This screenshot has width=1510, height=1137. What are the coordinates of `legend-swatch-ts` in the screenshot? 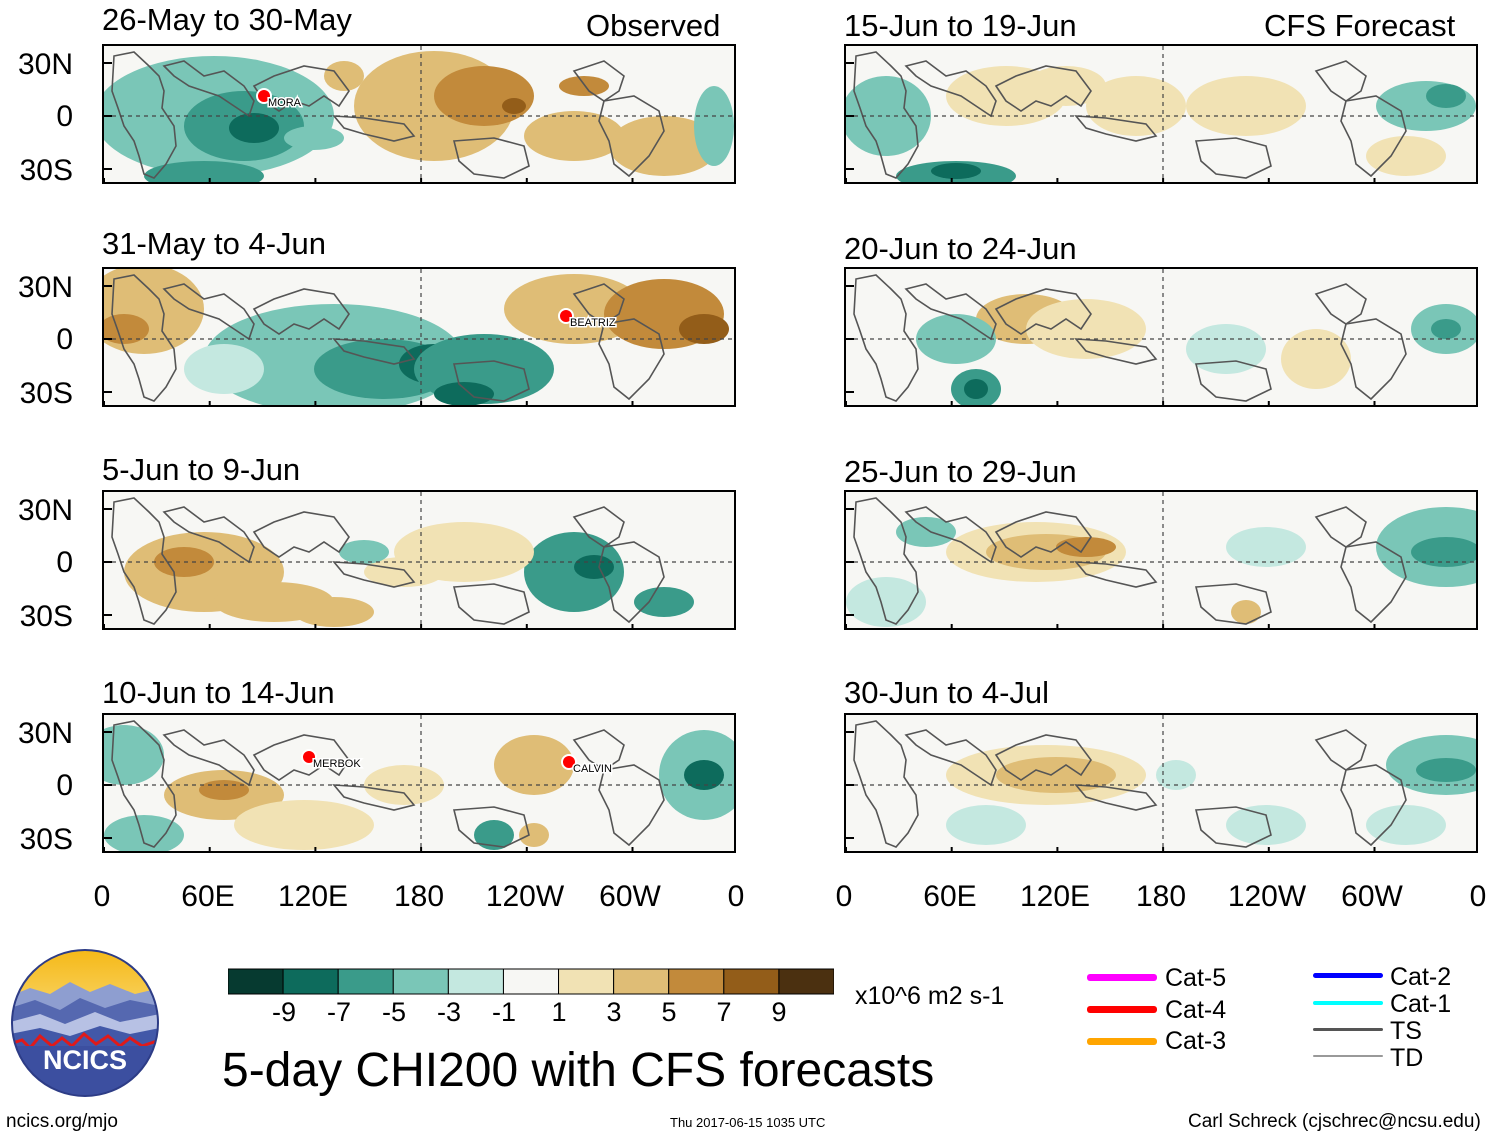 It's located at (1348, 1029).